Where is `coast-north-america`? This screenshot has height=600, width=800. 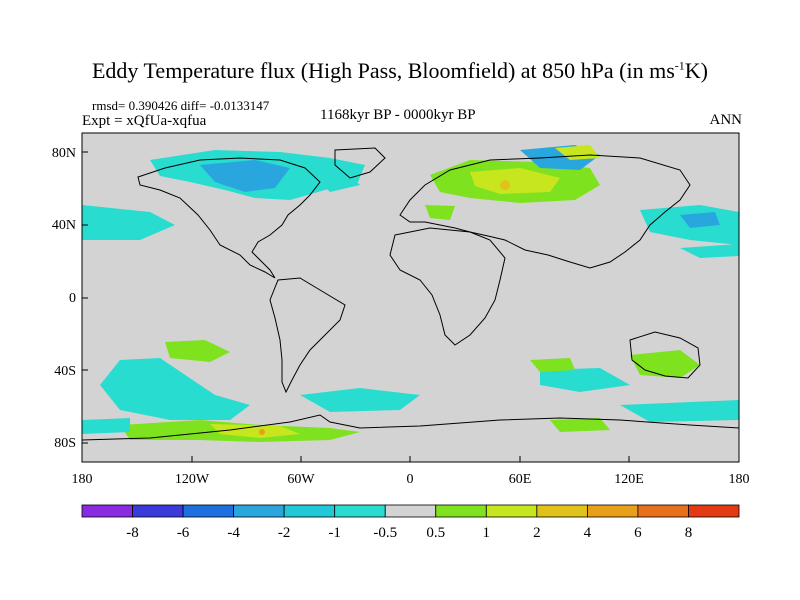
coast-north-america is located at coordinates (229, 218).